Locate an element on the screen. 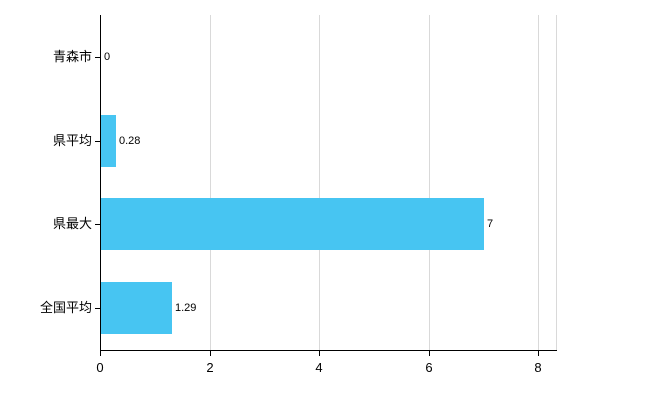 The height and width of the screenshot is (400, 650). x-tick-label: 2 is located at coordinates (210, 367).